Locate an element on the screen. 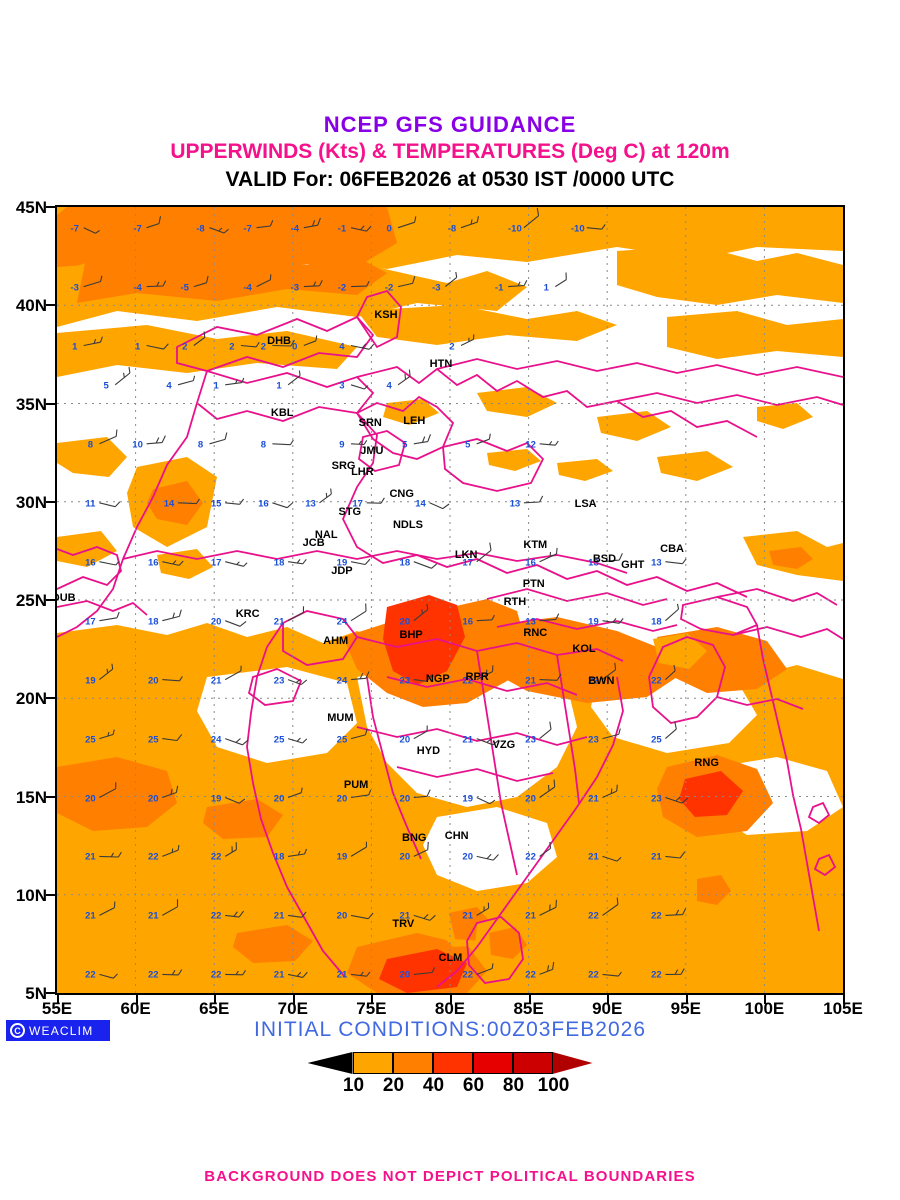 This screenshot has width=900, height=1200. colorbar-segment is located at coordinates (492, 1063).